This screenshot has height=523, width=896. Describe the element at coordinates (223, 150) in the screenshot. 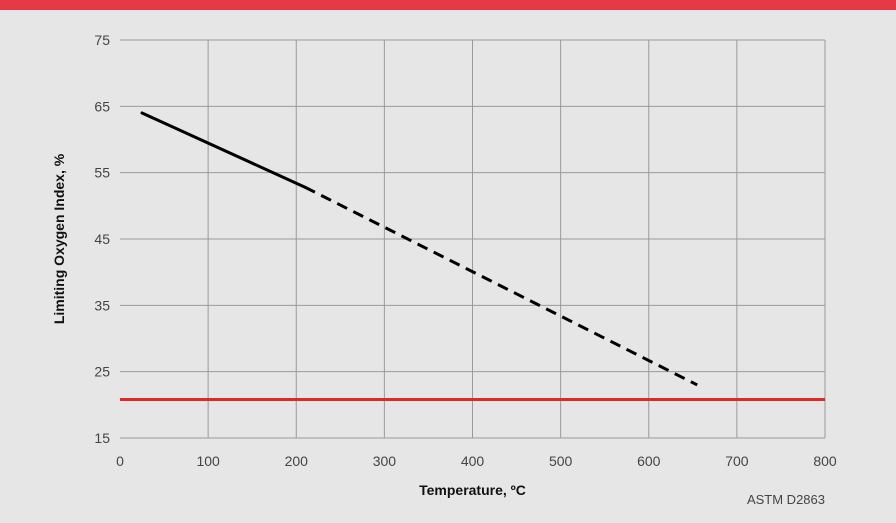

I see `series-line-solid` at that location.